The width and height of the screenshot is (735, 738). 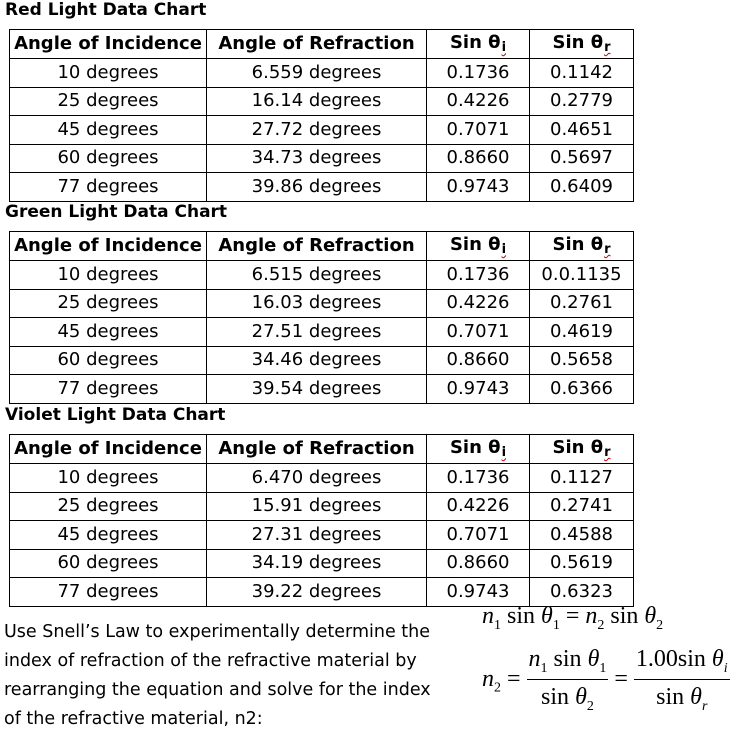 I want to click on refraction-cell: 34.19 degrees, so click(x=316, y=563).